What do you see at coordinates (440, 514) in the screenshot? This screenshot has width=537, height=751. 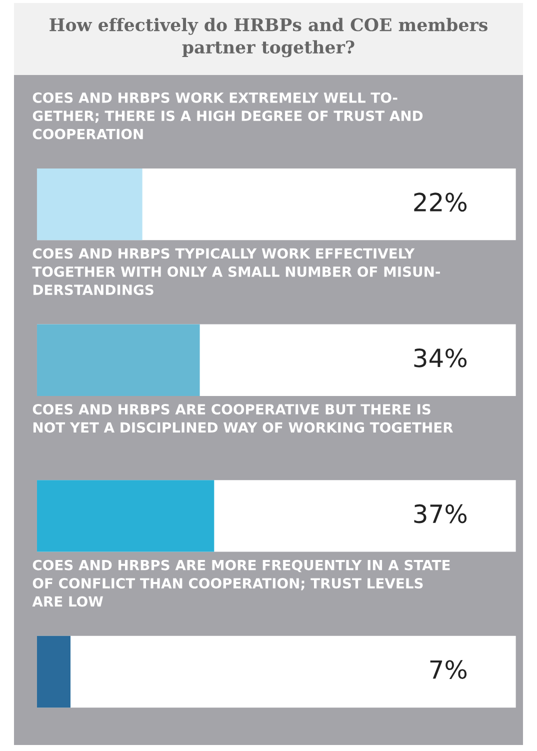 I see `data-label: 37%` at bounding box center [440, 514].